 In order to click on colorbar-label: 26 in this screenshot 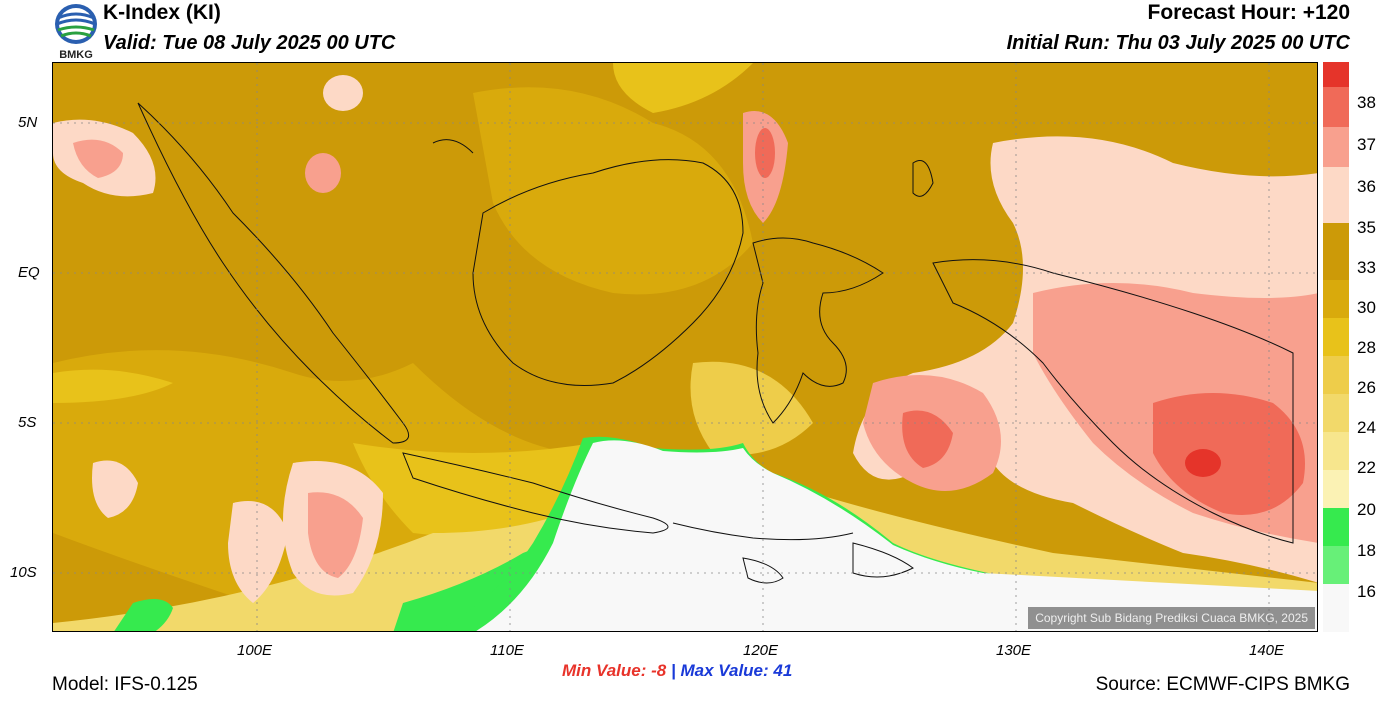, I will do `click(1366, 387)`.